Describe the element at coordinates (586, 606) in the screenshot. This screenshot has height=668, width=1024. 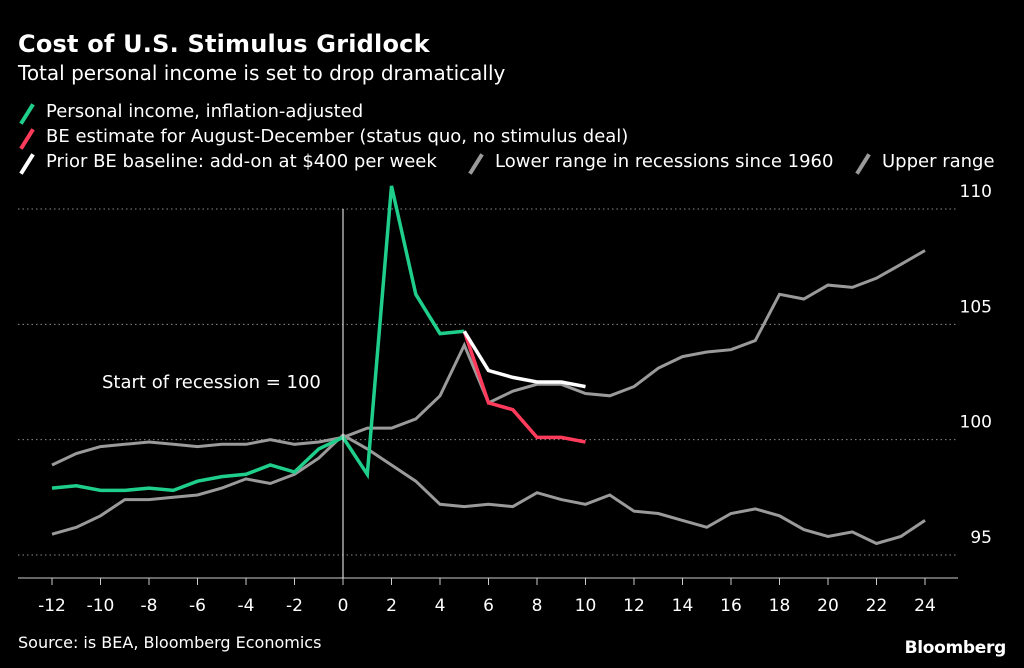
I see `x-tick-label: 10` at that location.